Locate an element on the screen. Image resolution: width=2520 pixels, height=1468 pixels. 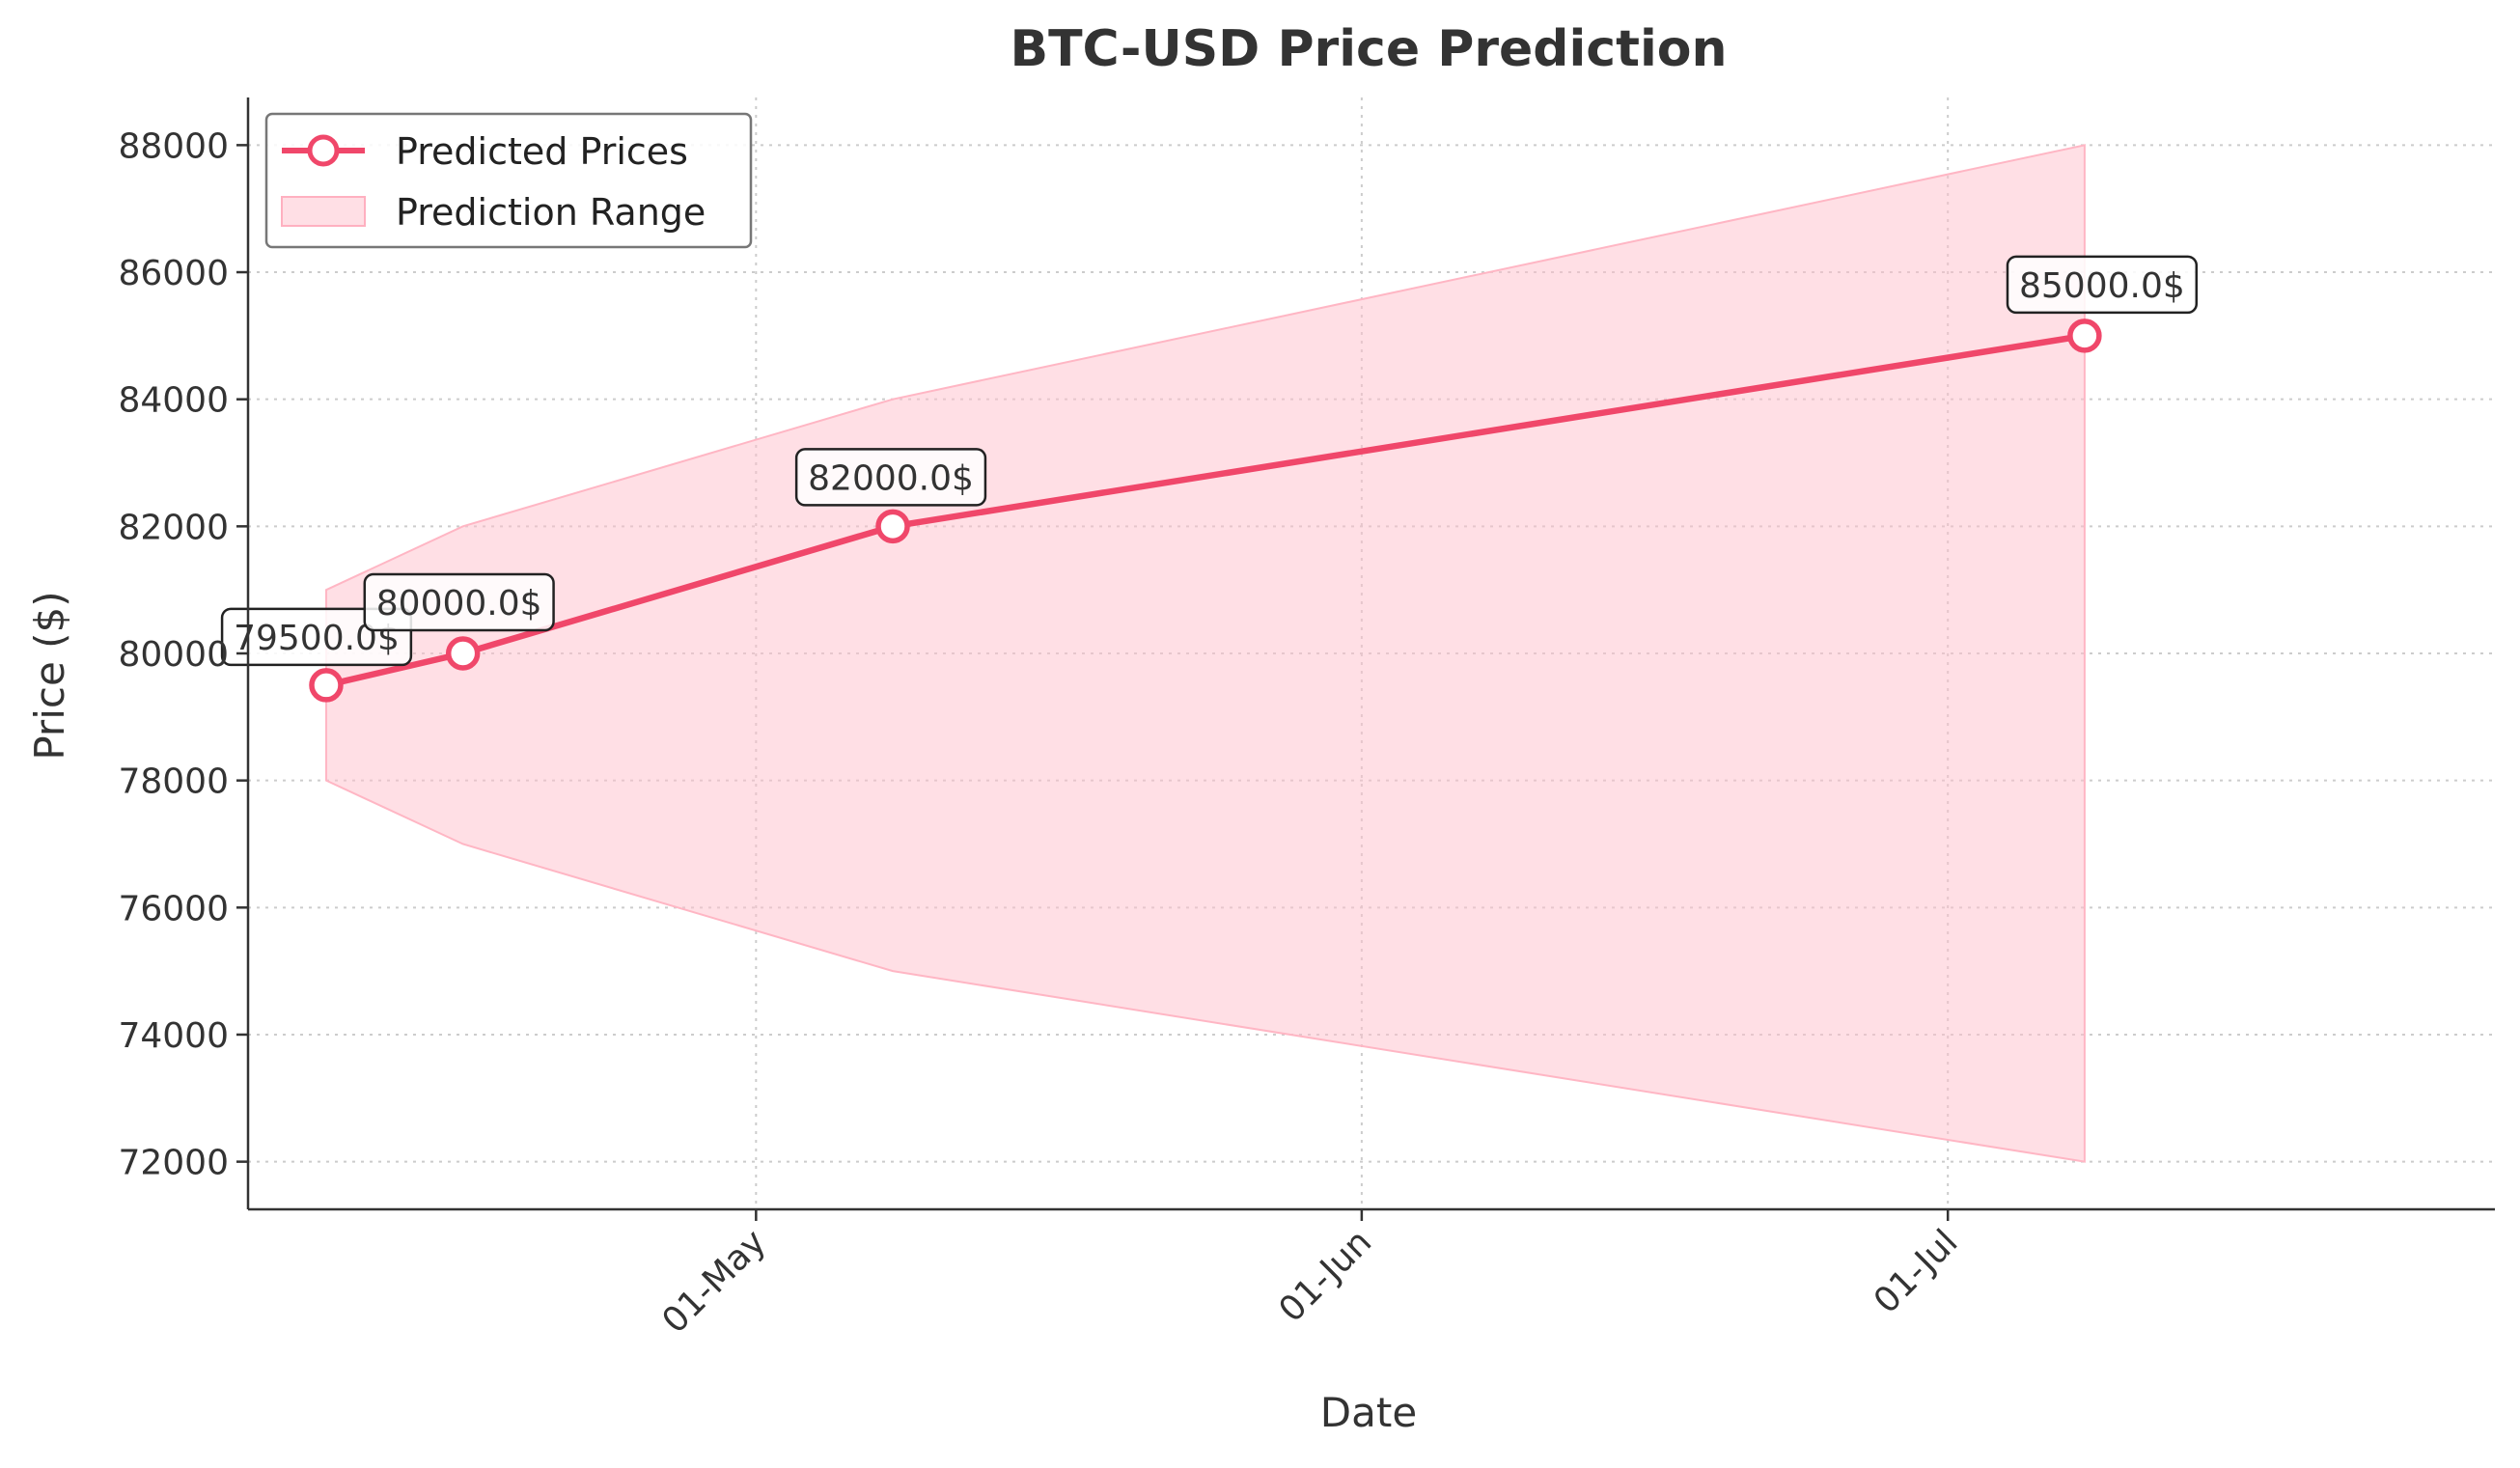
legend: Predicted Prices Prediction Range is located at coordinates (509, 180).